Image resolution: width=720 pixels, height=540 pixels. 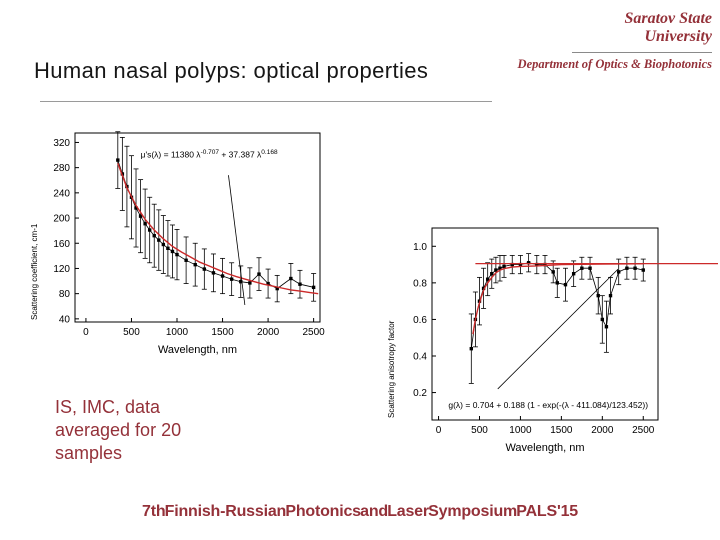 What do you see at coordinates (65, 319) in the screenshot?
I see `svg-text: 40` at bounding box center [65, 319].